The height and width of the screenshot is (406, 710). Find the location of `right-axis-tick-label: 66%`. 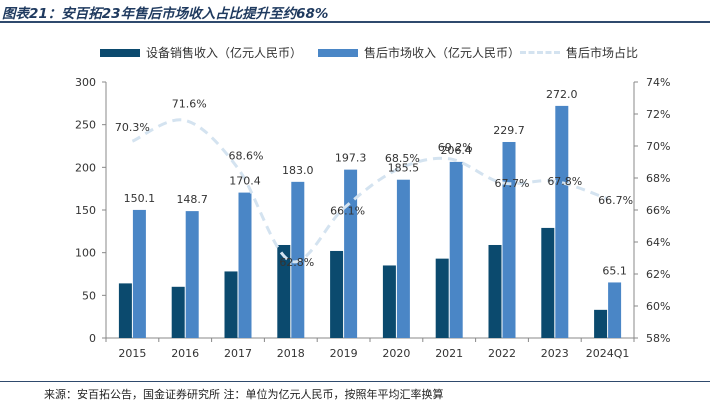

right-axis-tick-label: 66% is located at coordinates (658, 210).